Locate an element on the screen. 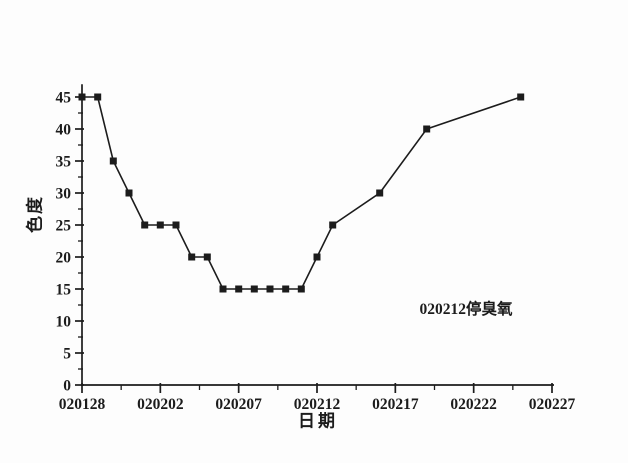 This screenshot has height=463, width=628. x-tick-label: 020212 is located at coordinates (317, 404).